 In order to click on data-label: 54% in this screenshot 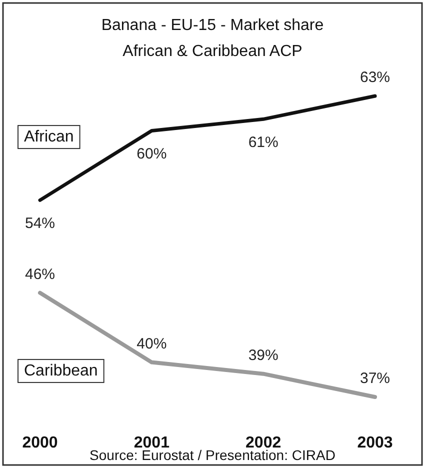, I will do `click(40, 223)`.